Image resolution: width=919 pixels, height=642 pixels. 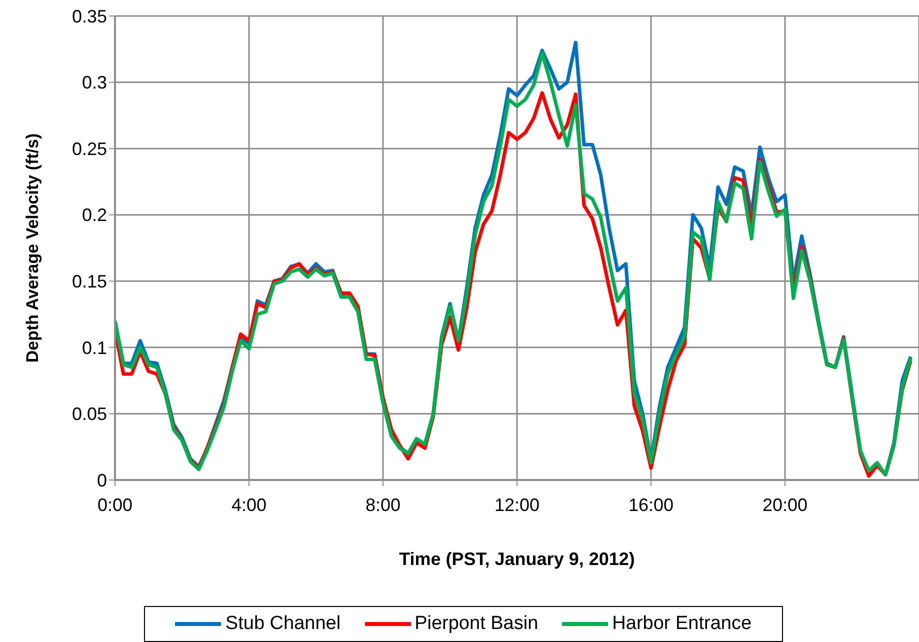 What do you see at coordinates (89, 148) in the screenshot?
I see `y-tick-label: 0.25` at bounding box center [89, 148].